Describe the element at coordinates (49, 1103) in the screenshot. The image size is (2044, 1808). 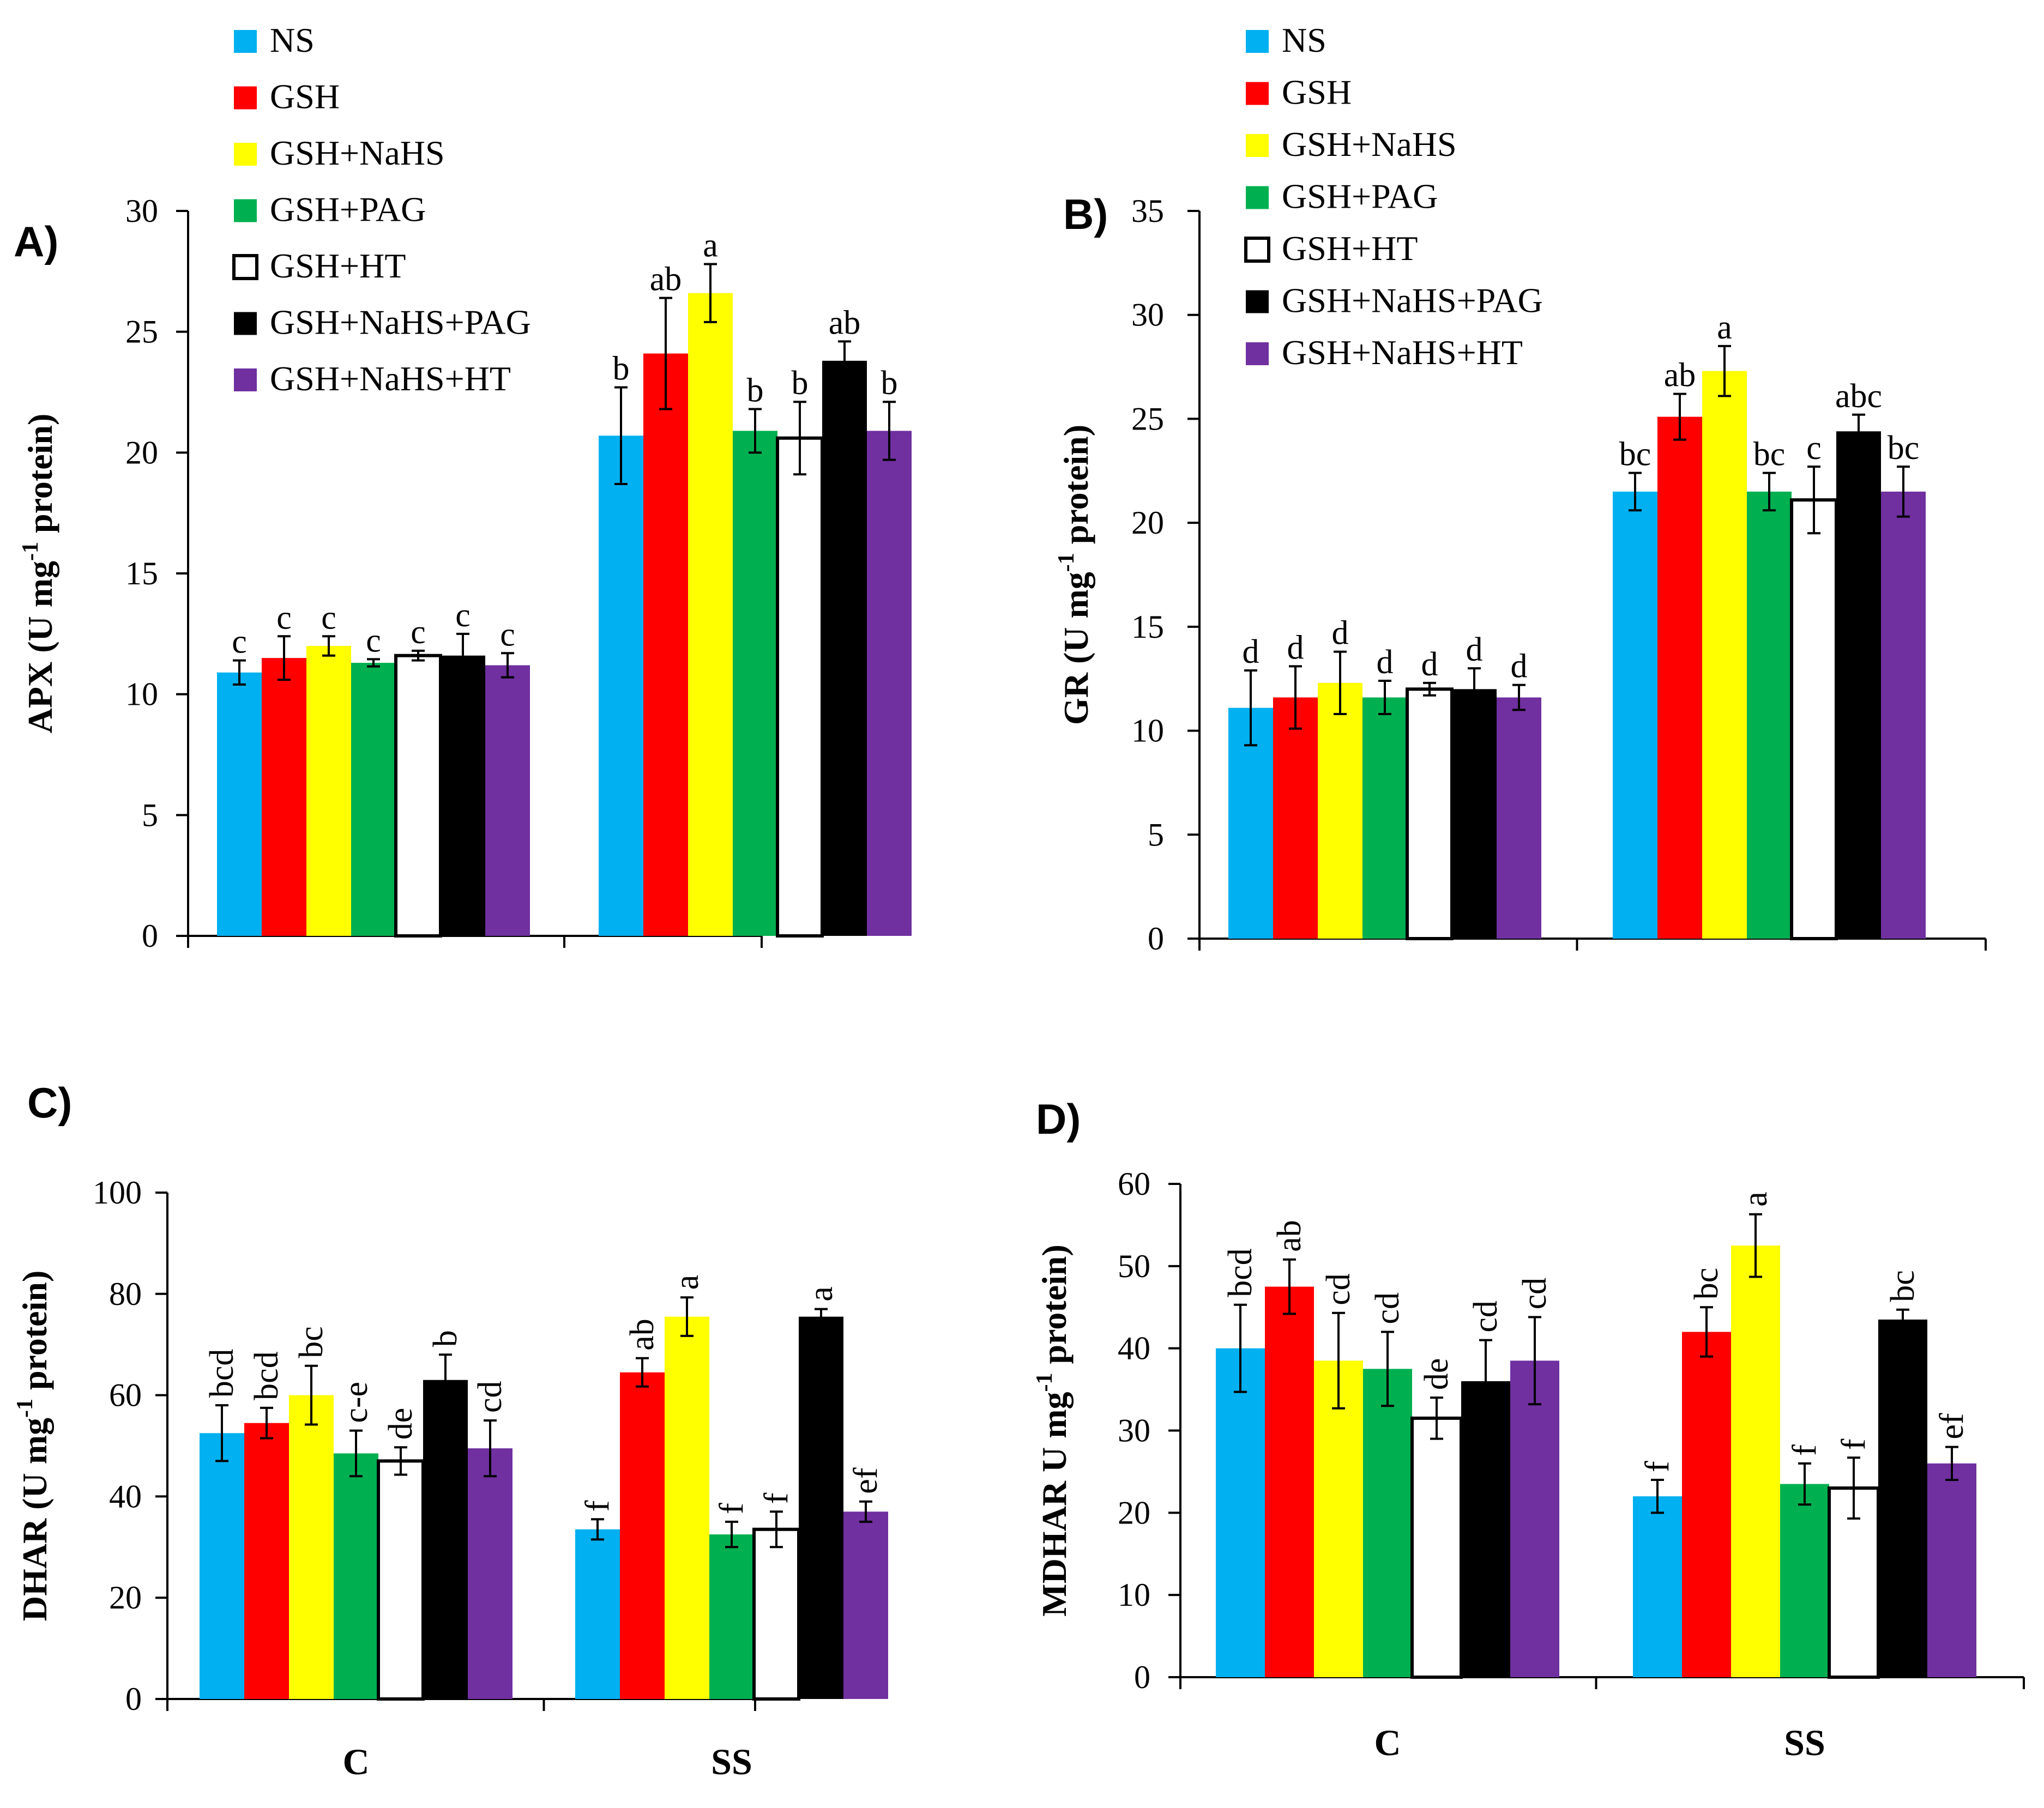
I see `panel-label: C)` at that location.